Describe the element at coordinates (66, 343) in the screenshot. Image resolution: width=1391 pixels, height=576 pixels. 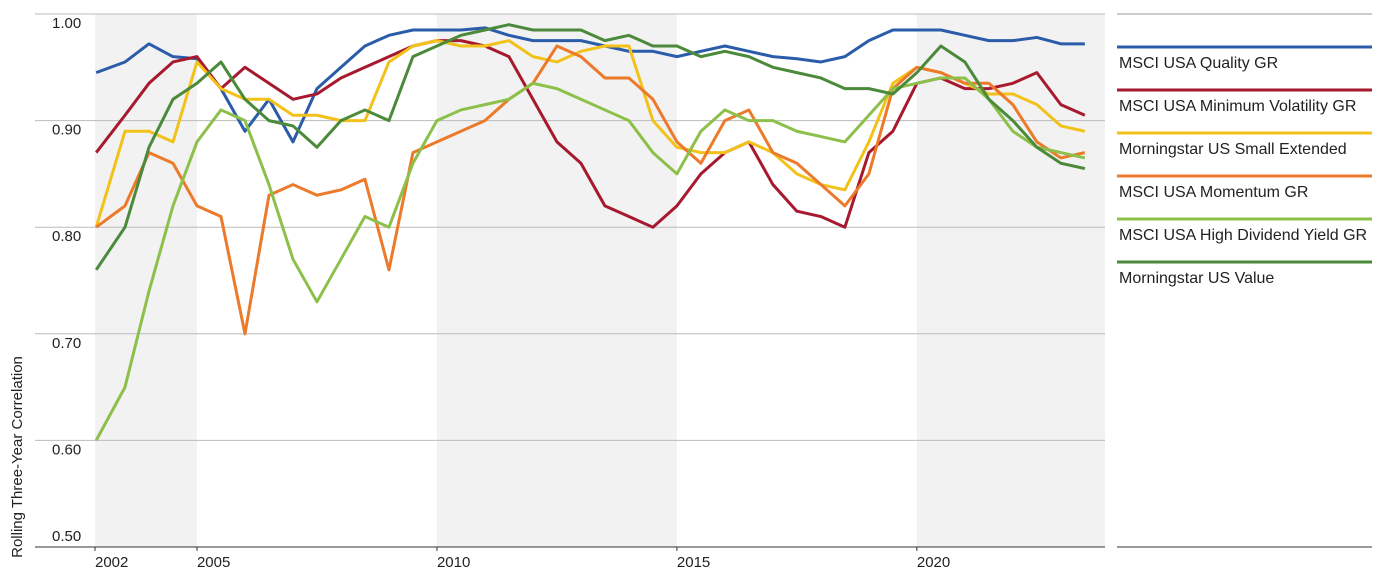
I see `y-tick-label: 0.70` at that location.